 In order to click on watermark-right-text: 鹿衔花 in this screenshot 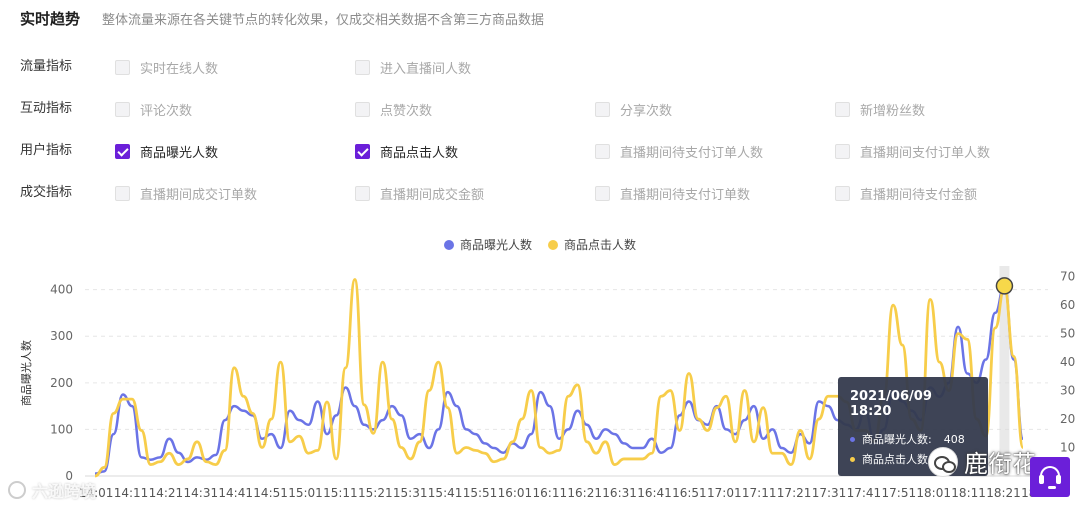, I will do `click(1000, 464)`.